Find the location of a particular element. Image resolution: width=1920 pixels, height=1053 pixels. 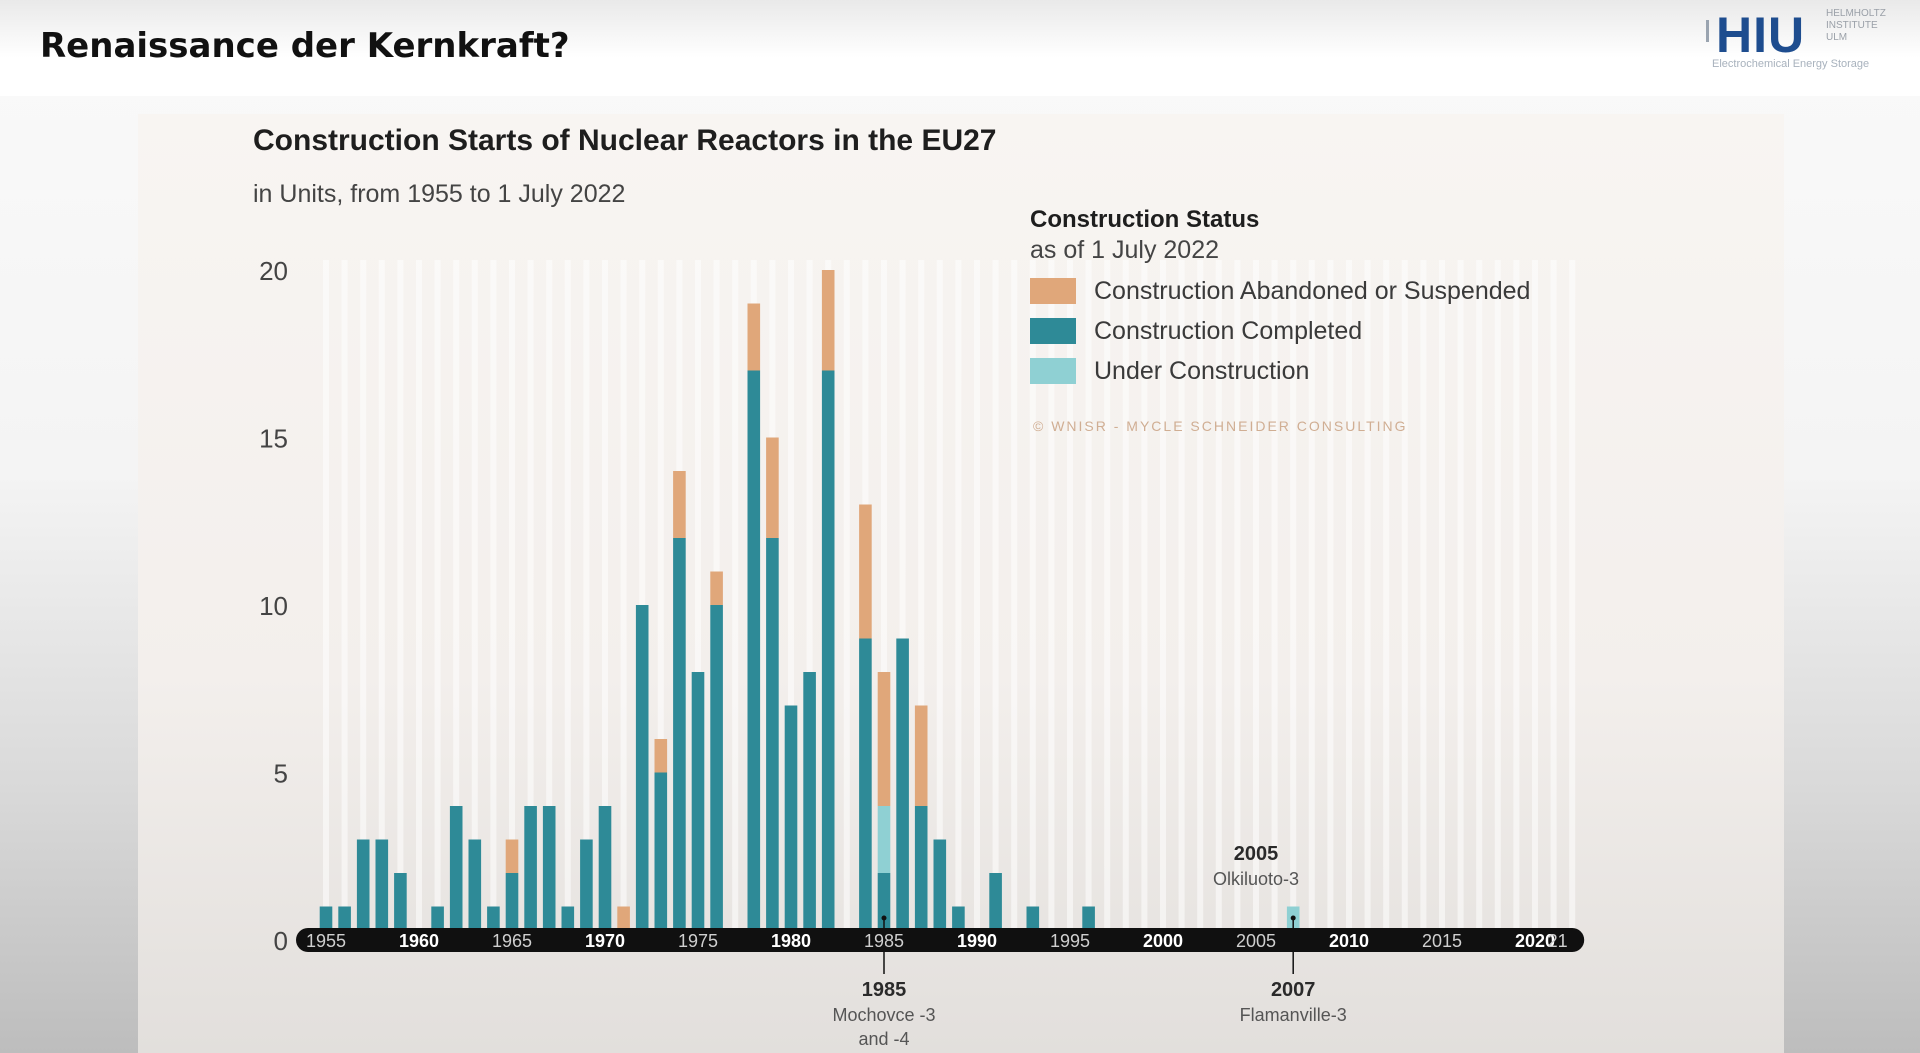

x-tick-label: 1975 is located at coordinates (698, 941).